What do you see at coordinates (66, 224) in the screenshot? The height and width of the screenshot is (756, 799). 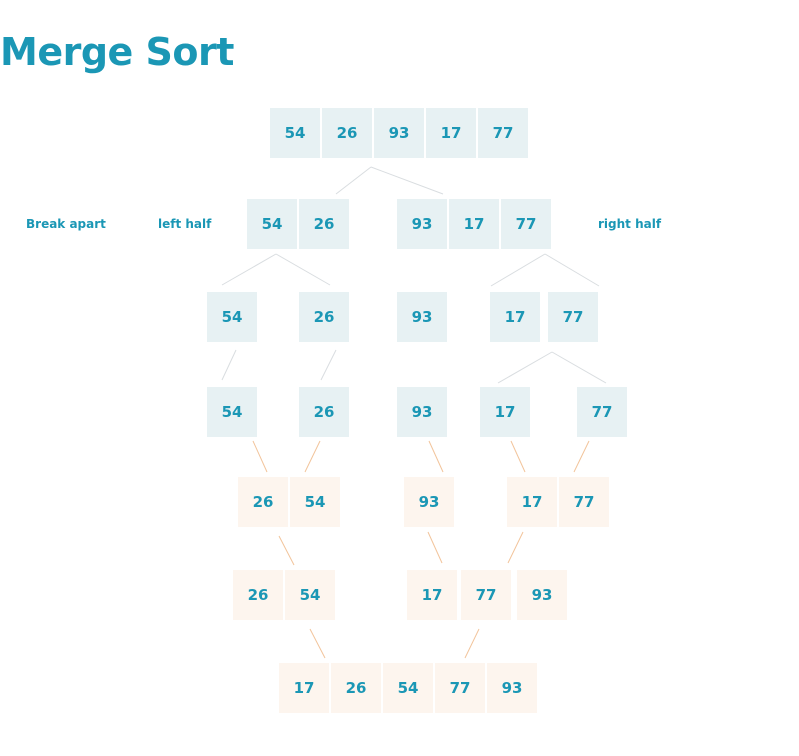 I see `break-apart-label: Break apart` at bounding box center [66, 224].